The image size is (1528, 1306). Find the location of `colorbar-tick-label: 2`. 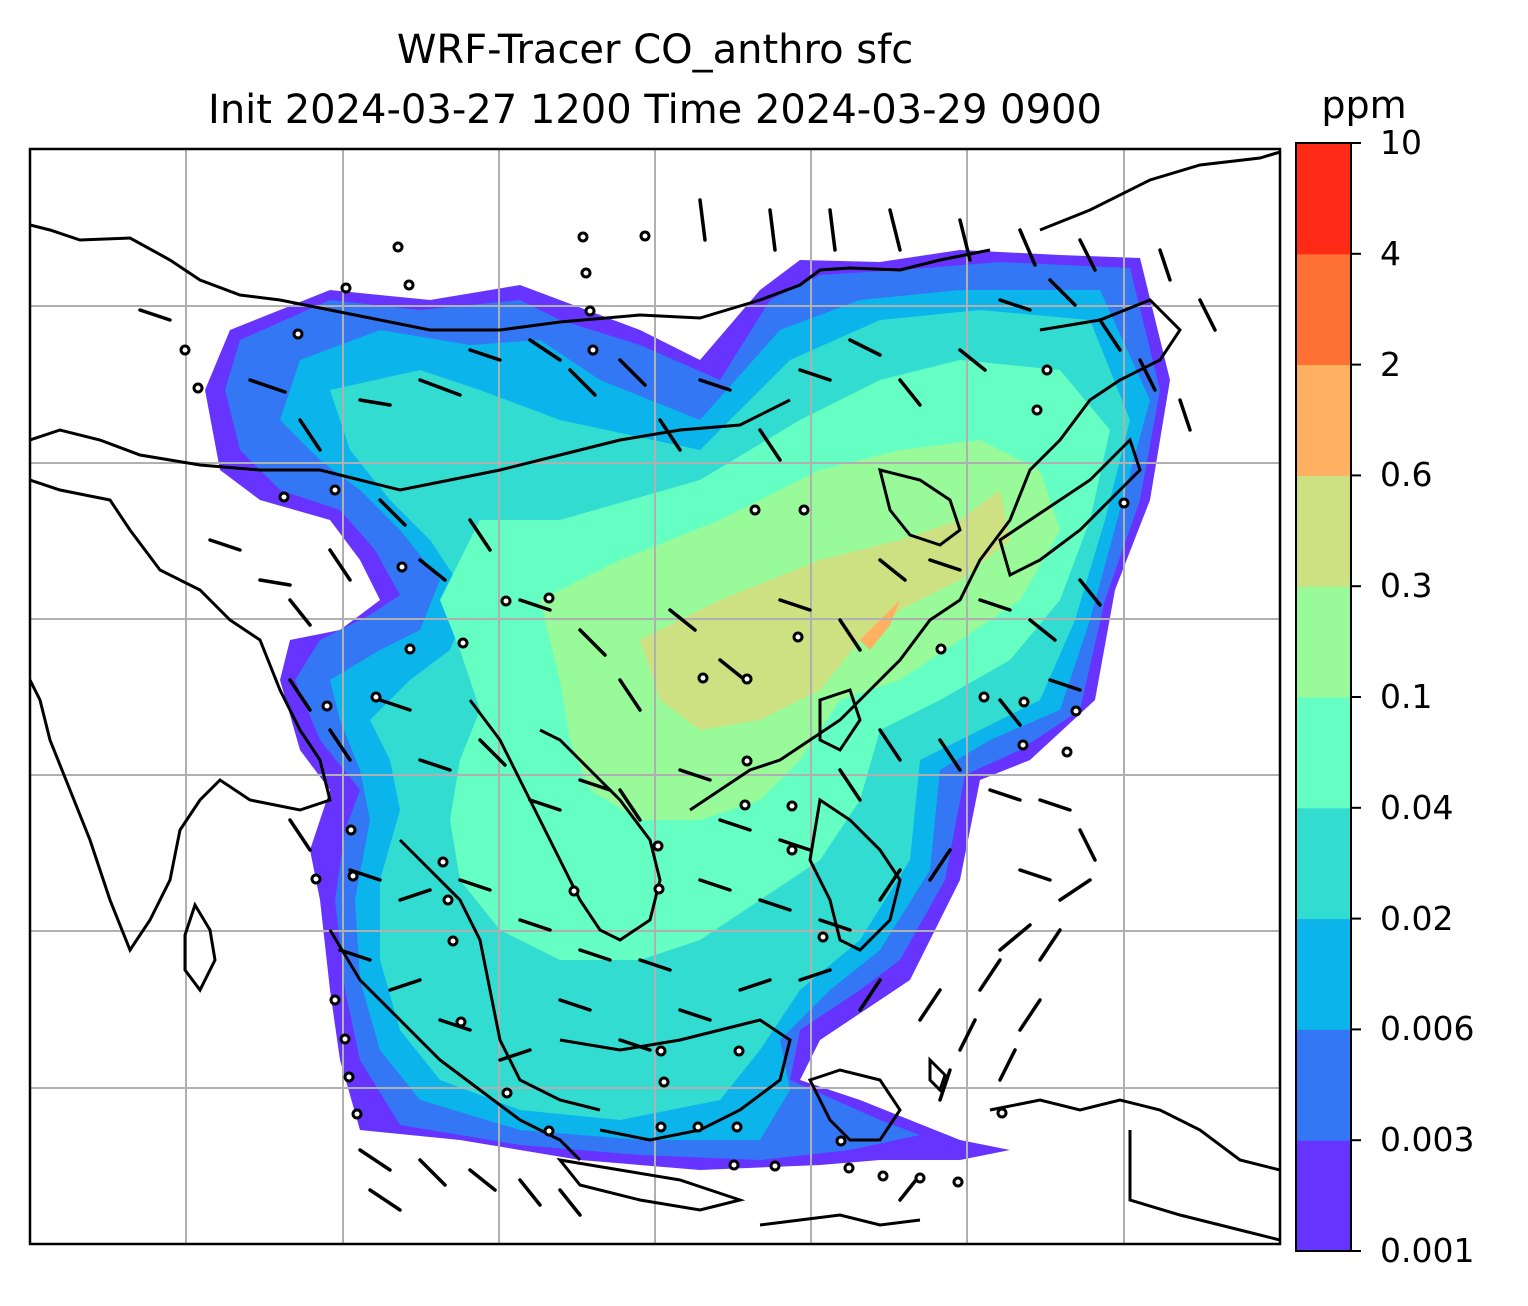

colorbar-tick-label: 2 is located at coordinates (1390, 364).